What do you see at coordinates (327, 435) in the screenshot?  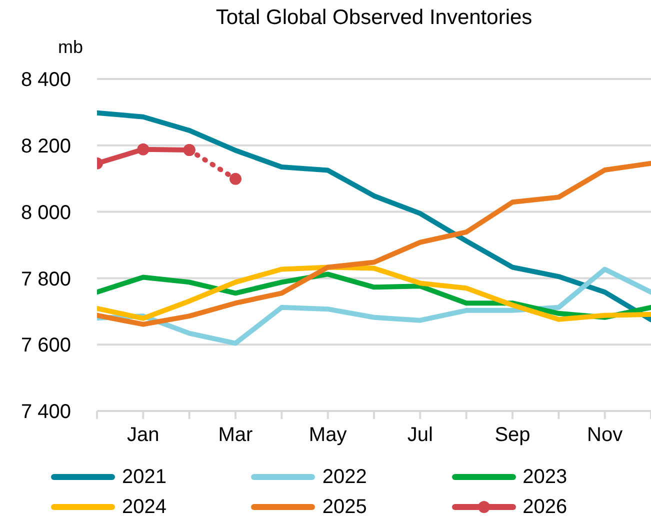 I see `x-tick-label: May` at bounding box center [327, 435].